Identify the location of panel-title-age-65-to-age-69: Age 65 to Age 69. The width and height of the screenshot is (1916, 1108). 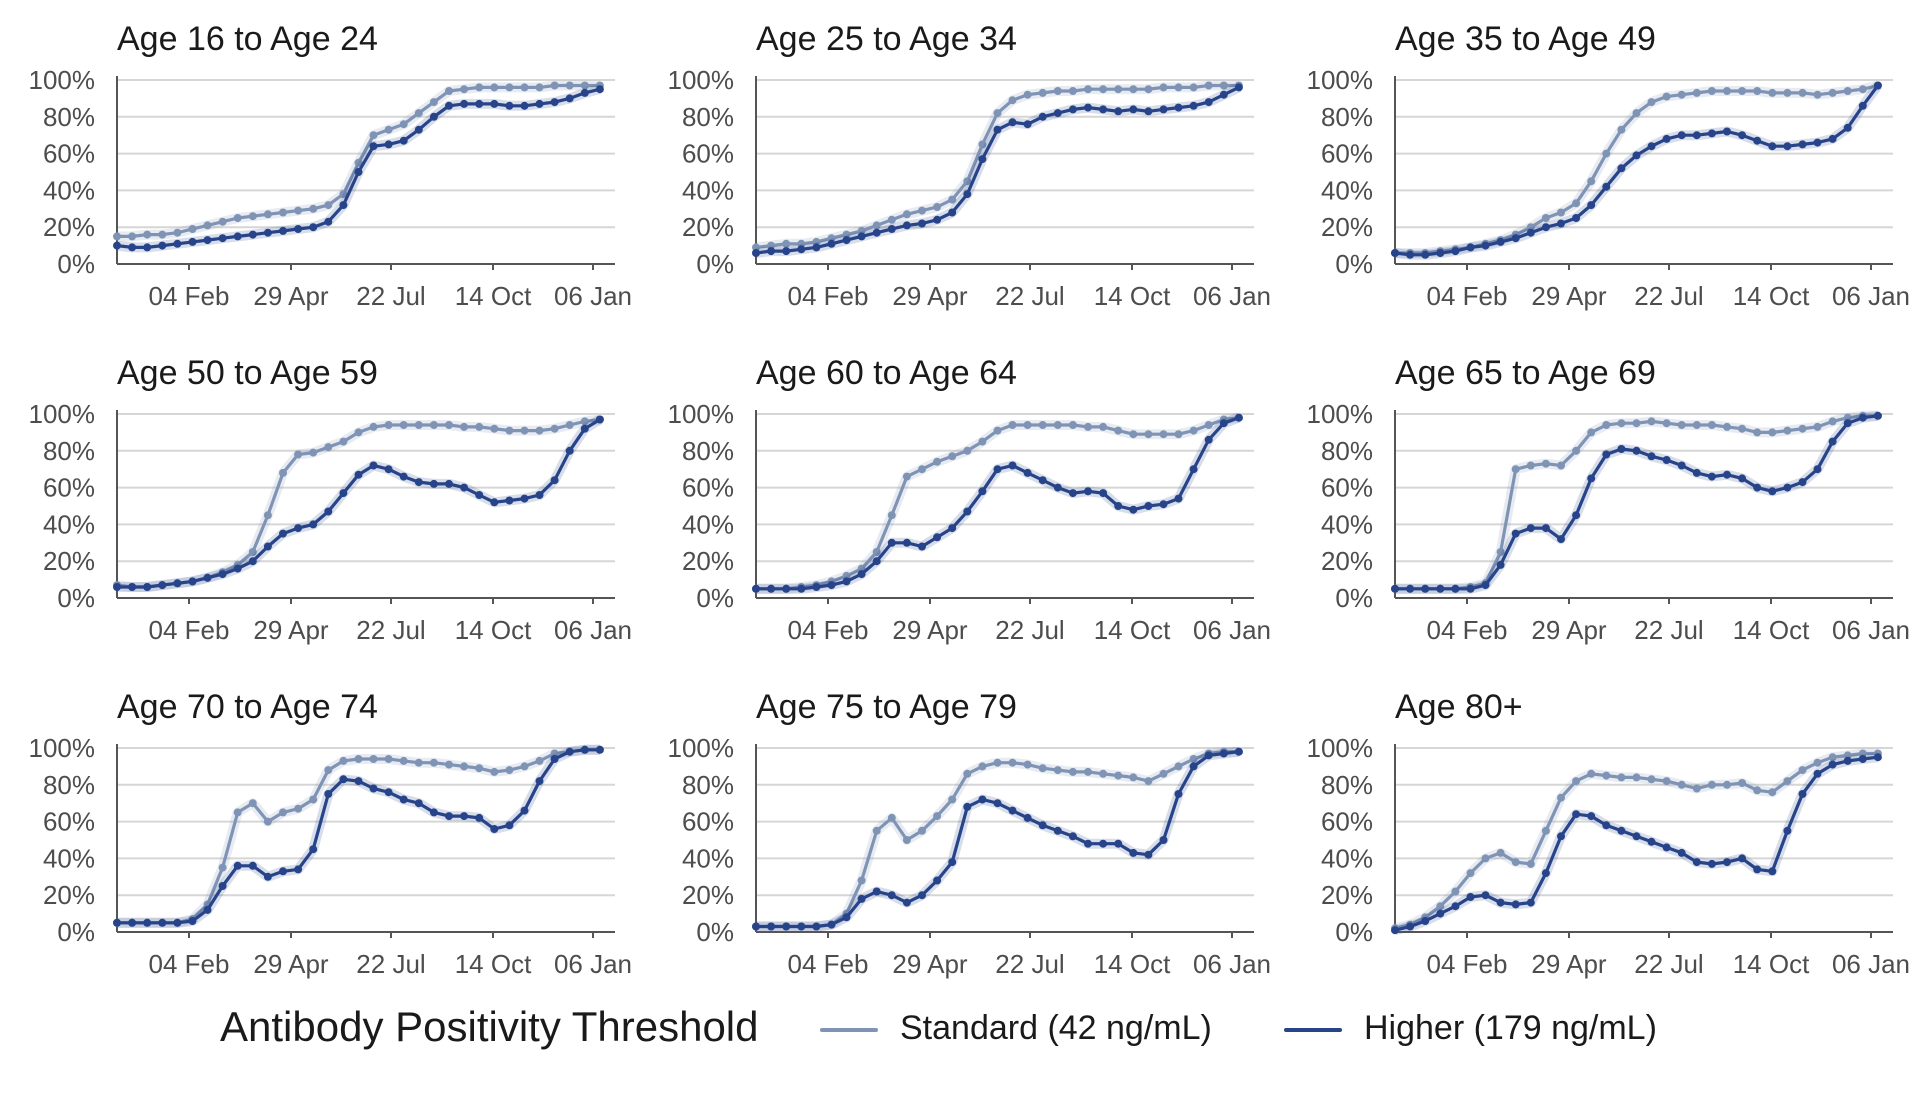
(1525, 373).